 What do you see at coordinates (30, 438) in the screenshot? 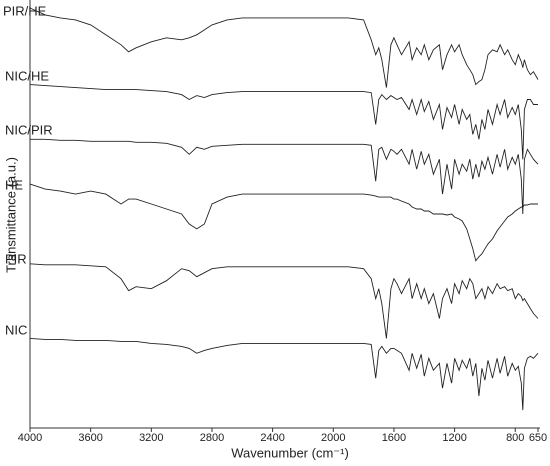
I see `x-tick-label: 4000` at bounding box center [30, 438].